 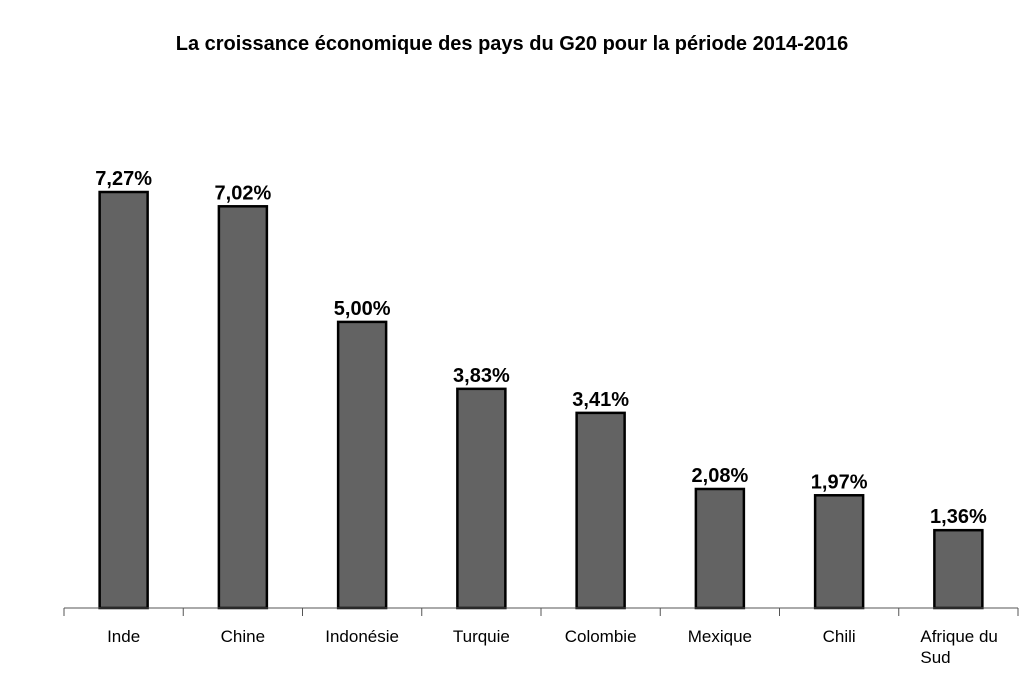 I want to click on value-label-3: 5,00%, so click(x=362, y=309).